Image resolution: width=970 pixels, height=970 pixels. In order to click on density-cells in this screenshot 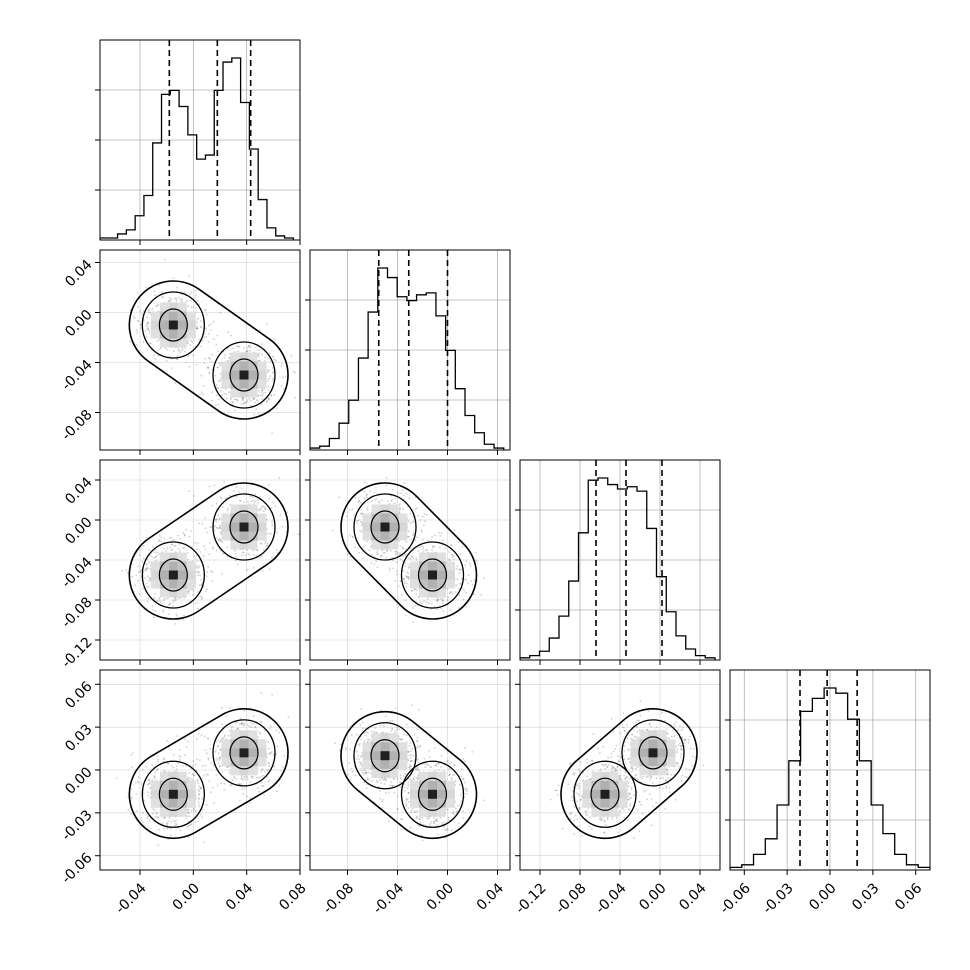, I will do `click(208, 773)`.